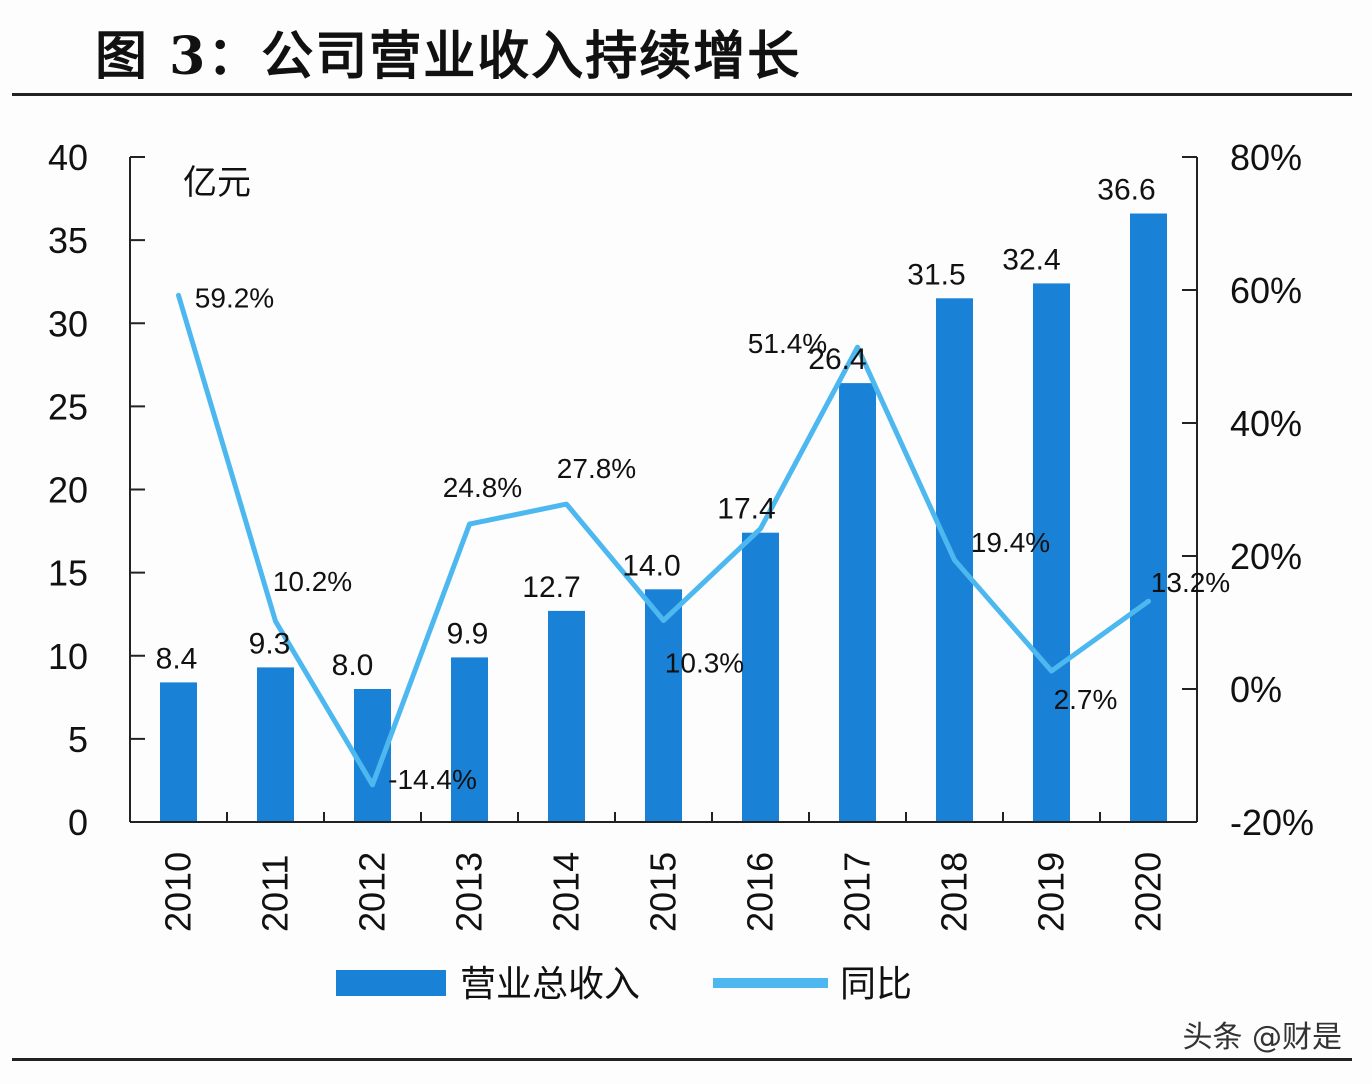 This screenshot has height=1084, width=1372. I want to click on yoy-label-2019: 2.7%, so click(1086, 699).